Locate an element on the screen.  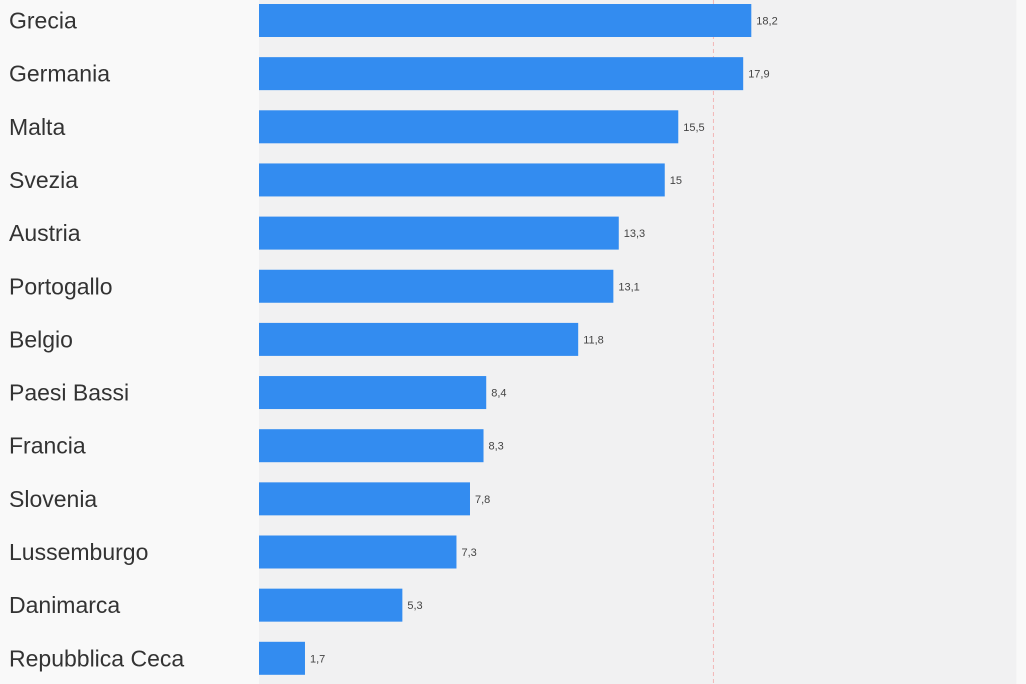
category-label: Portogallo is located at coordinates (61, 286).